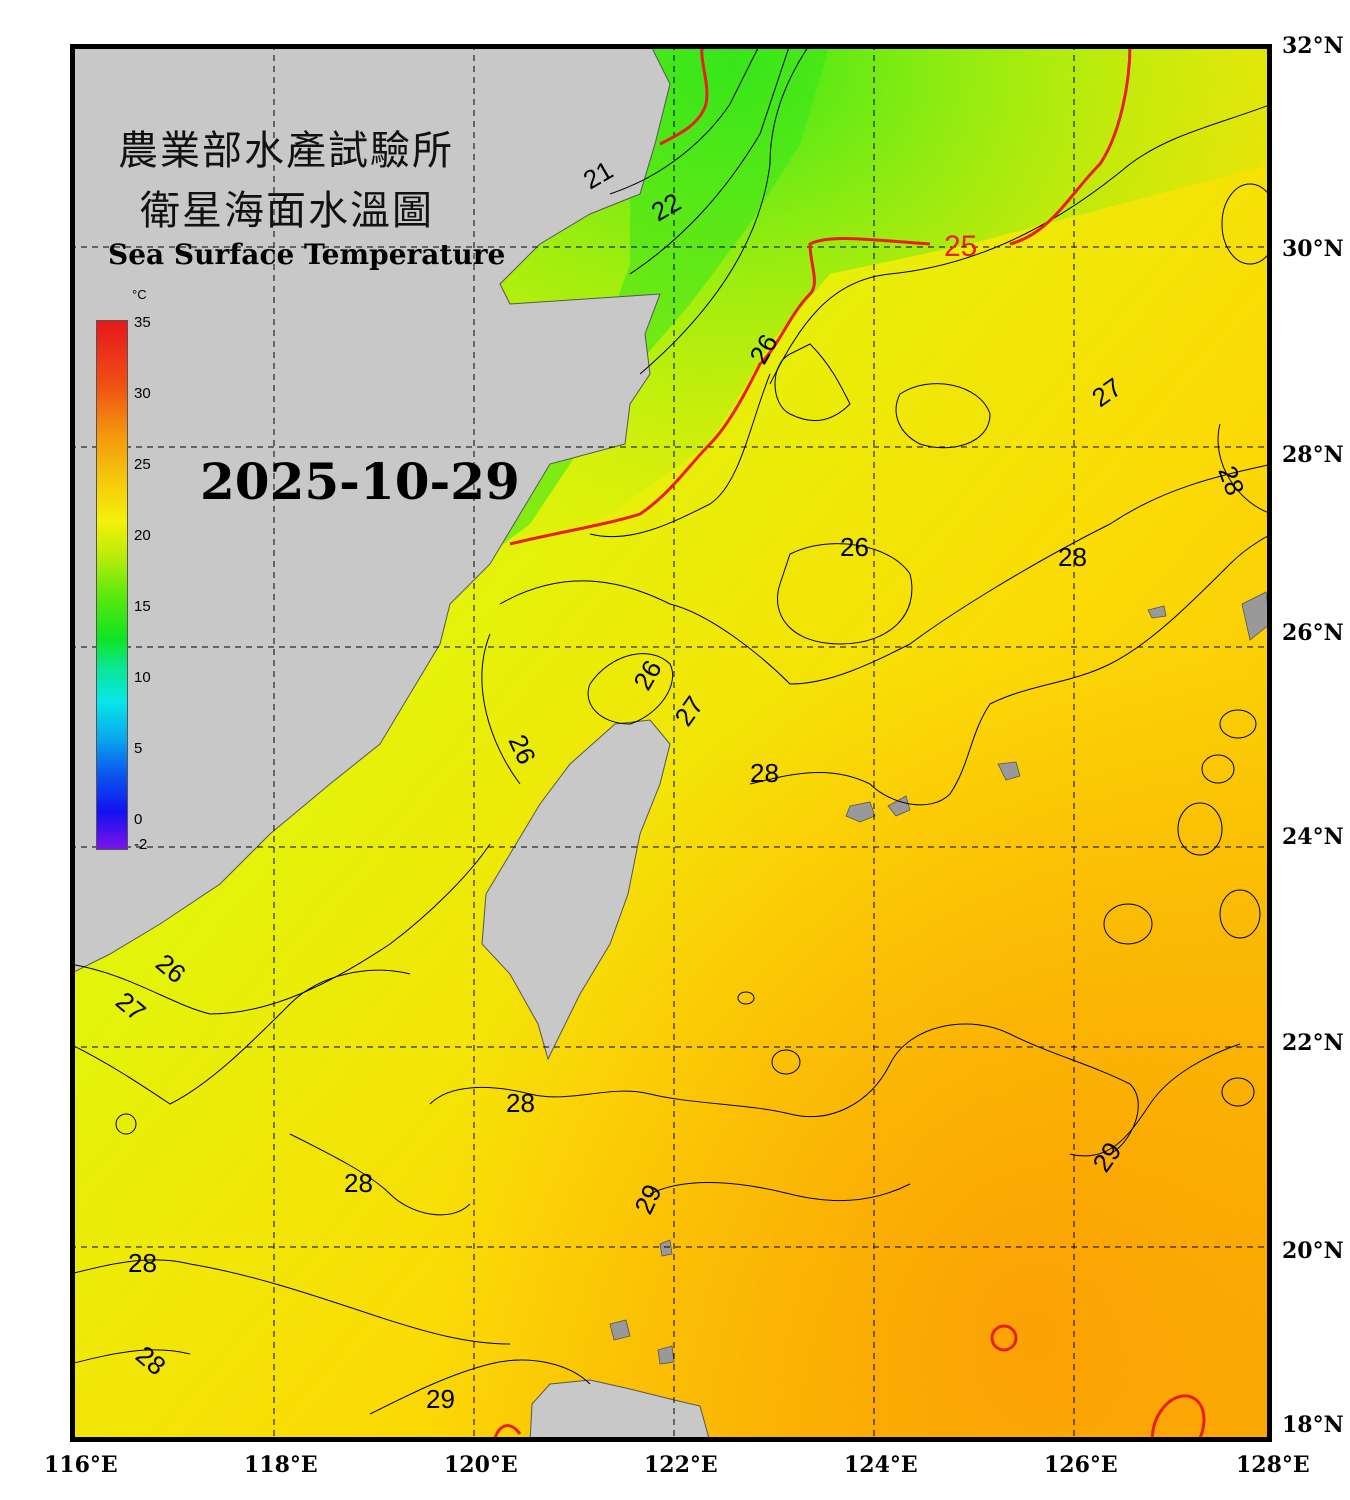  What do you see at coordinates (142, 322) in the screenshot?
I see `colorbar-tick: 35` at bounding box center [142, 322].